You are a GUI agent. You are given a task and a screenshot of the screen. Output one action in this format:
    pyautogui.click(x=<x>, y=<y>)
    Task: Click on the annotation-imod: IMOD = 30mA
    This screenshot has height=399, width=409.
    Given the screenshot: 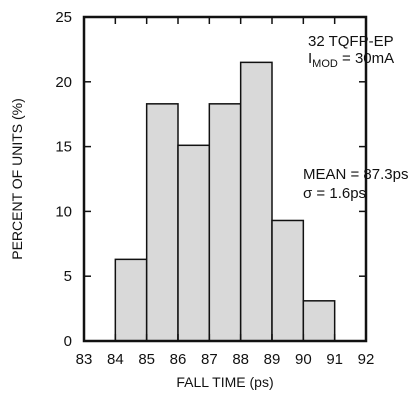 What is the action you would take?
    pyautogui.click(x=351, y=60)
    